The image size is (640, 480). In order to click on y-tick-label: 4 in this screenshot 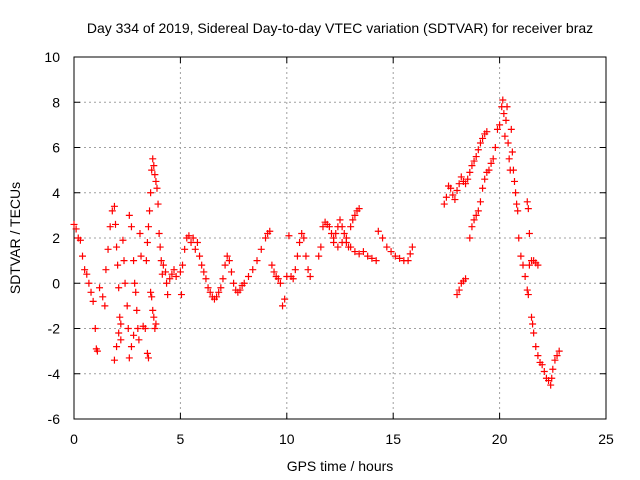, I will do `click(56, 193)`.